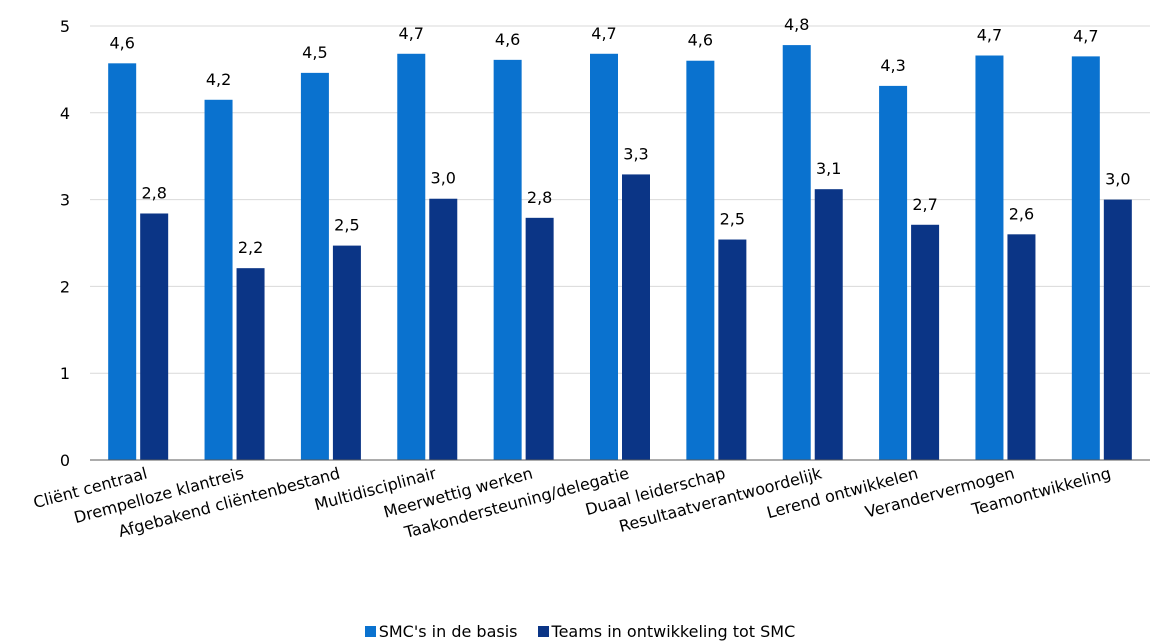 This screenshot has width=1160, height=644. I want to click on legend-label-series-2: Teams in ontwikkeling tot SMC, so click(673, 631).